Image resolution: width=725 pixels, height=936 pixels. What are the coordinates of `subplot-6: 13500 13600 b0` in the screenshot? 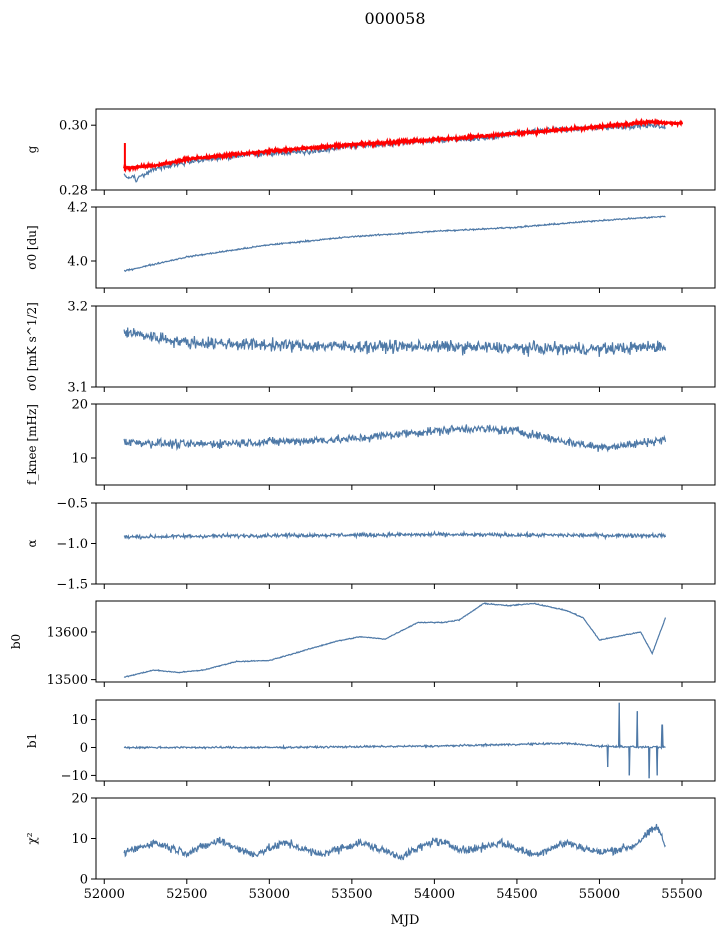 It's located at (362, 644).